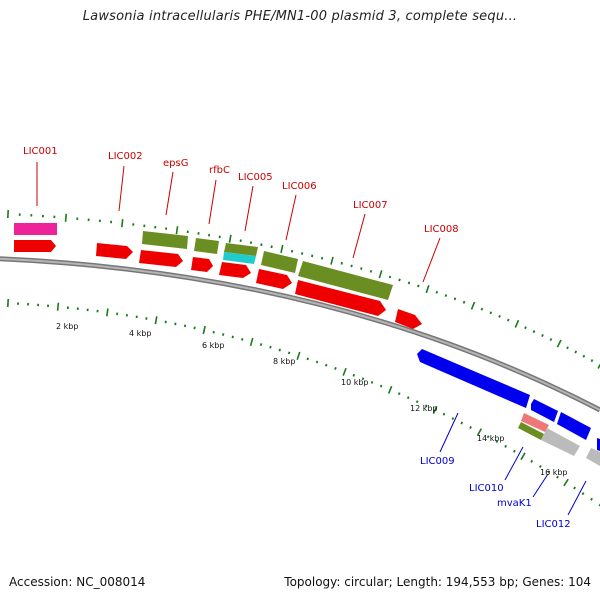  I want to click on gene-LIC002-arrow, so click(114, 251).